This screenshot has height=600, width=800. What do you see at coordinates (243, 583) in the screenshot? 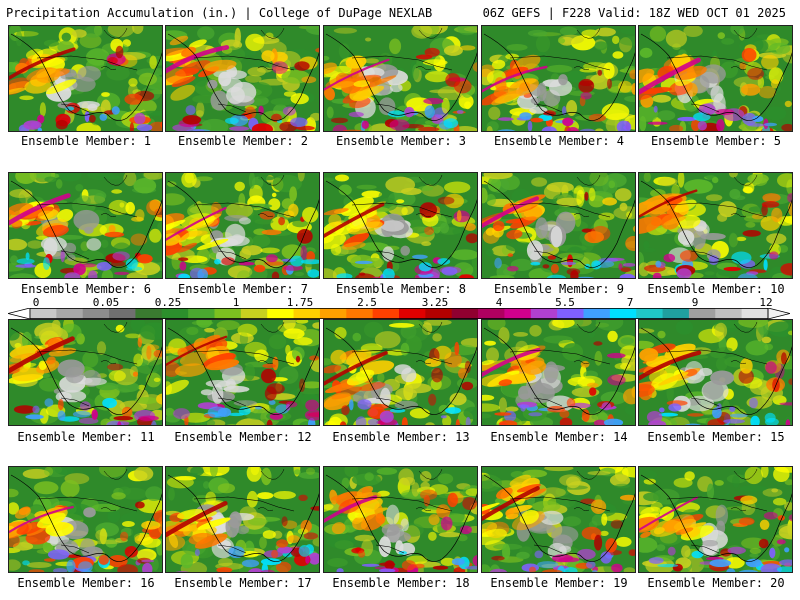
I see `ensemble-member-label: Ensemble Member: 17` at bounding box center [243, 583].